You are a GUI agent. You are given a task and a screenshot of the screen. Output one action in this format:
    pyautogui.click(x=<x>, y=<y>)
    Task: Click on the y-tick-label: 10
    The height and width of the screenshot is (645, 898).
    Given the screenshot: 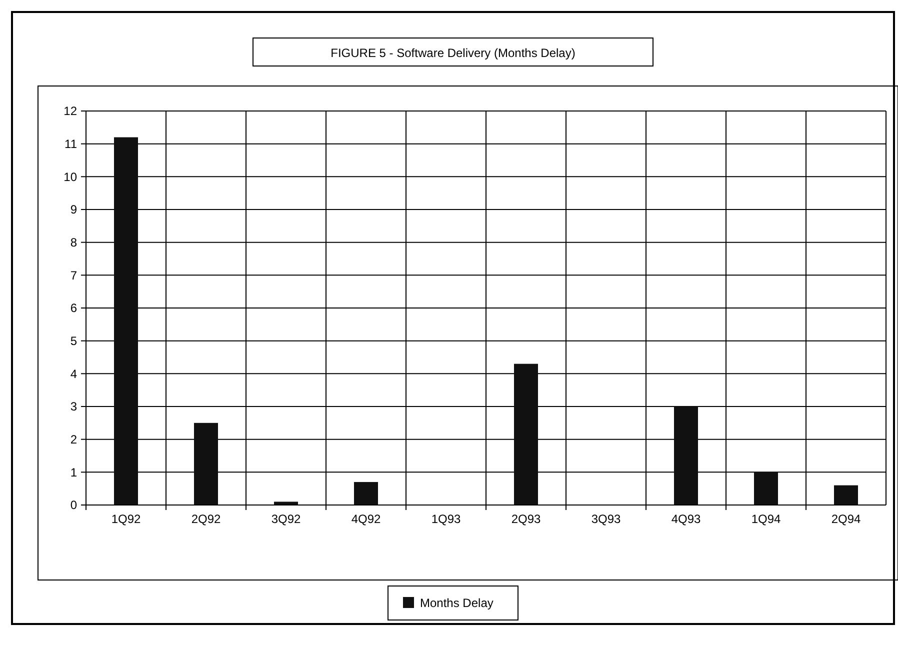 What is the action you would take?
    pyautogui.click(x=71, y=177)
    